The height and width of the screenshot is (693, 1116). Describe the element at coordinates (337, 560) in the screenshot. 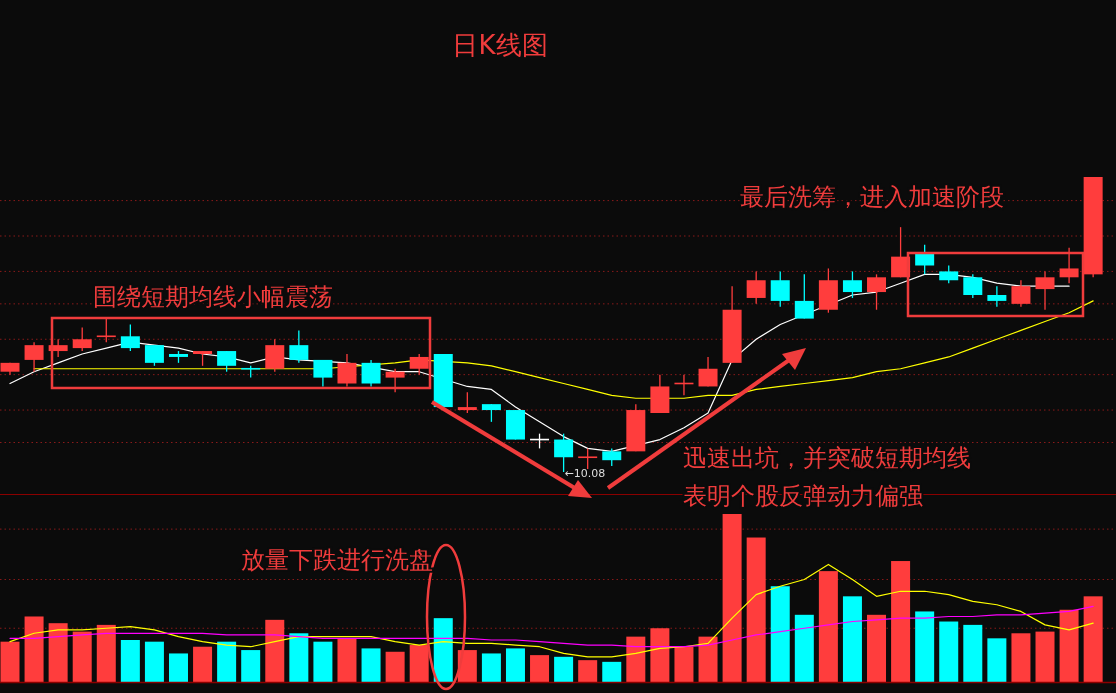

I see `annotation: 放量下跌进行洗盘` at that location.